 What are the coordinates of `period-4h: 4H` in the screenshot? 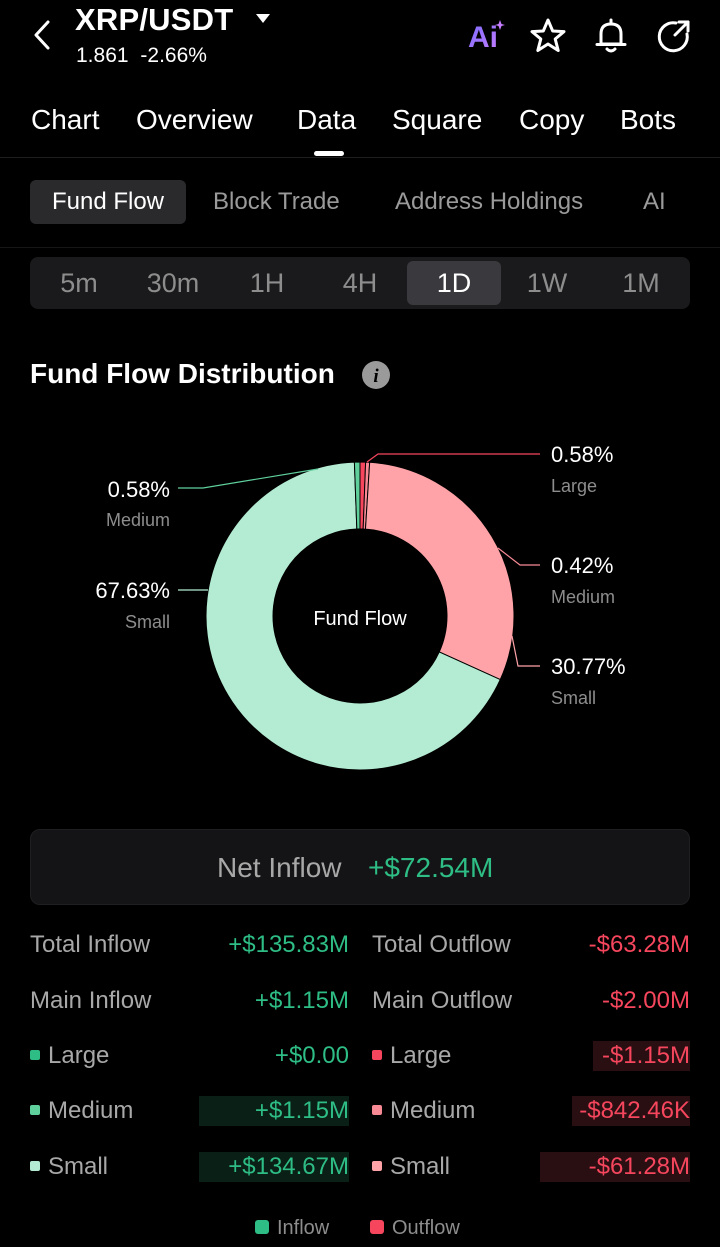 It's located at (360, 283).